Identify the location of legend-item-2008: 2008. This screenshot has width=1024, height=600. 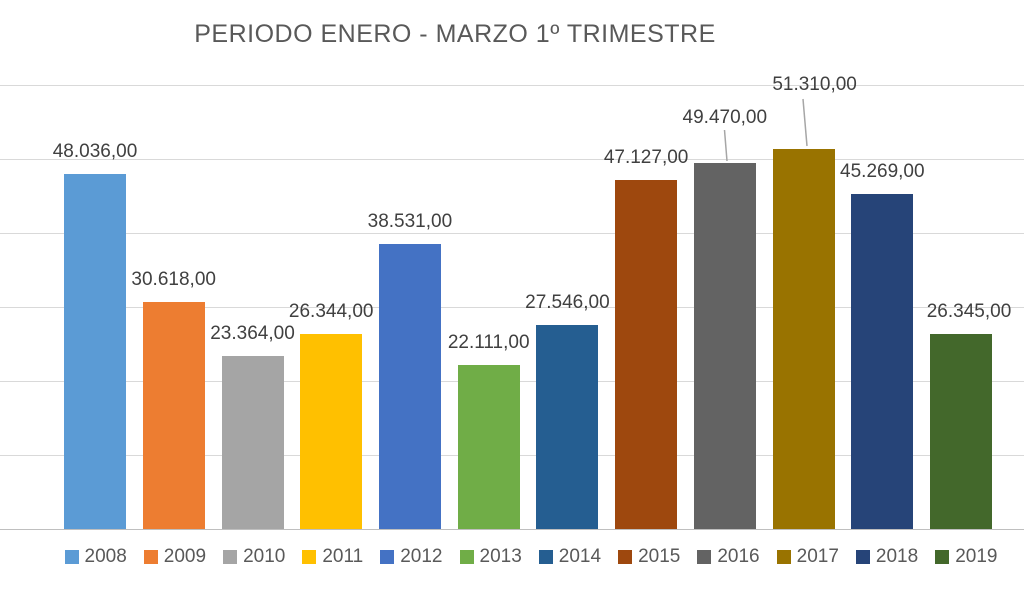
(95, 557).